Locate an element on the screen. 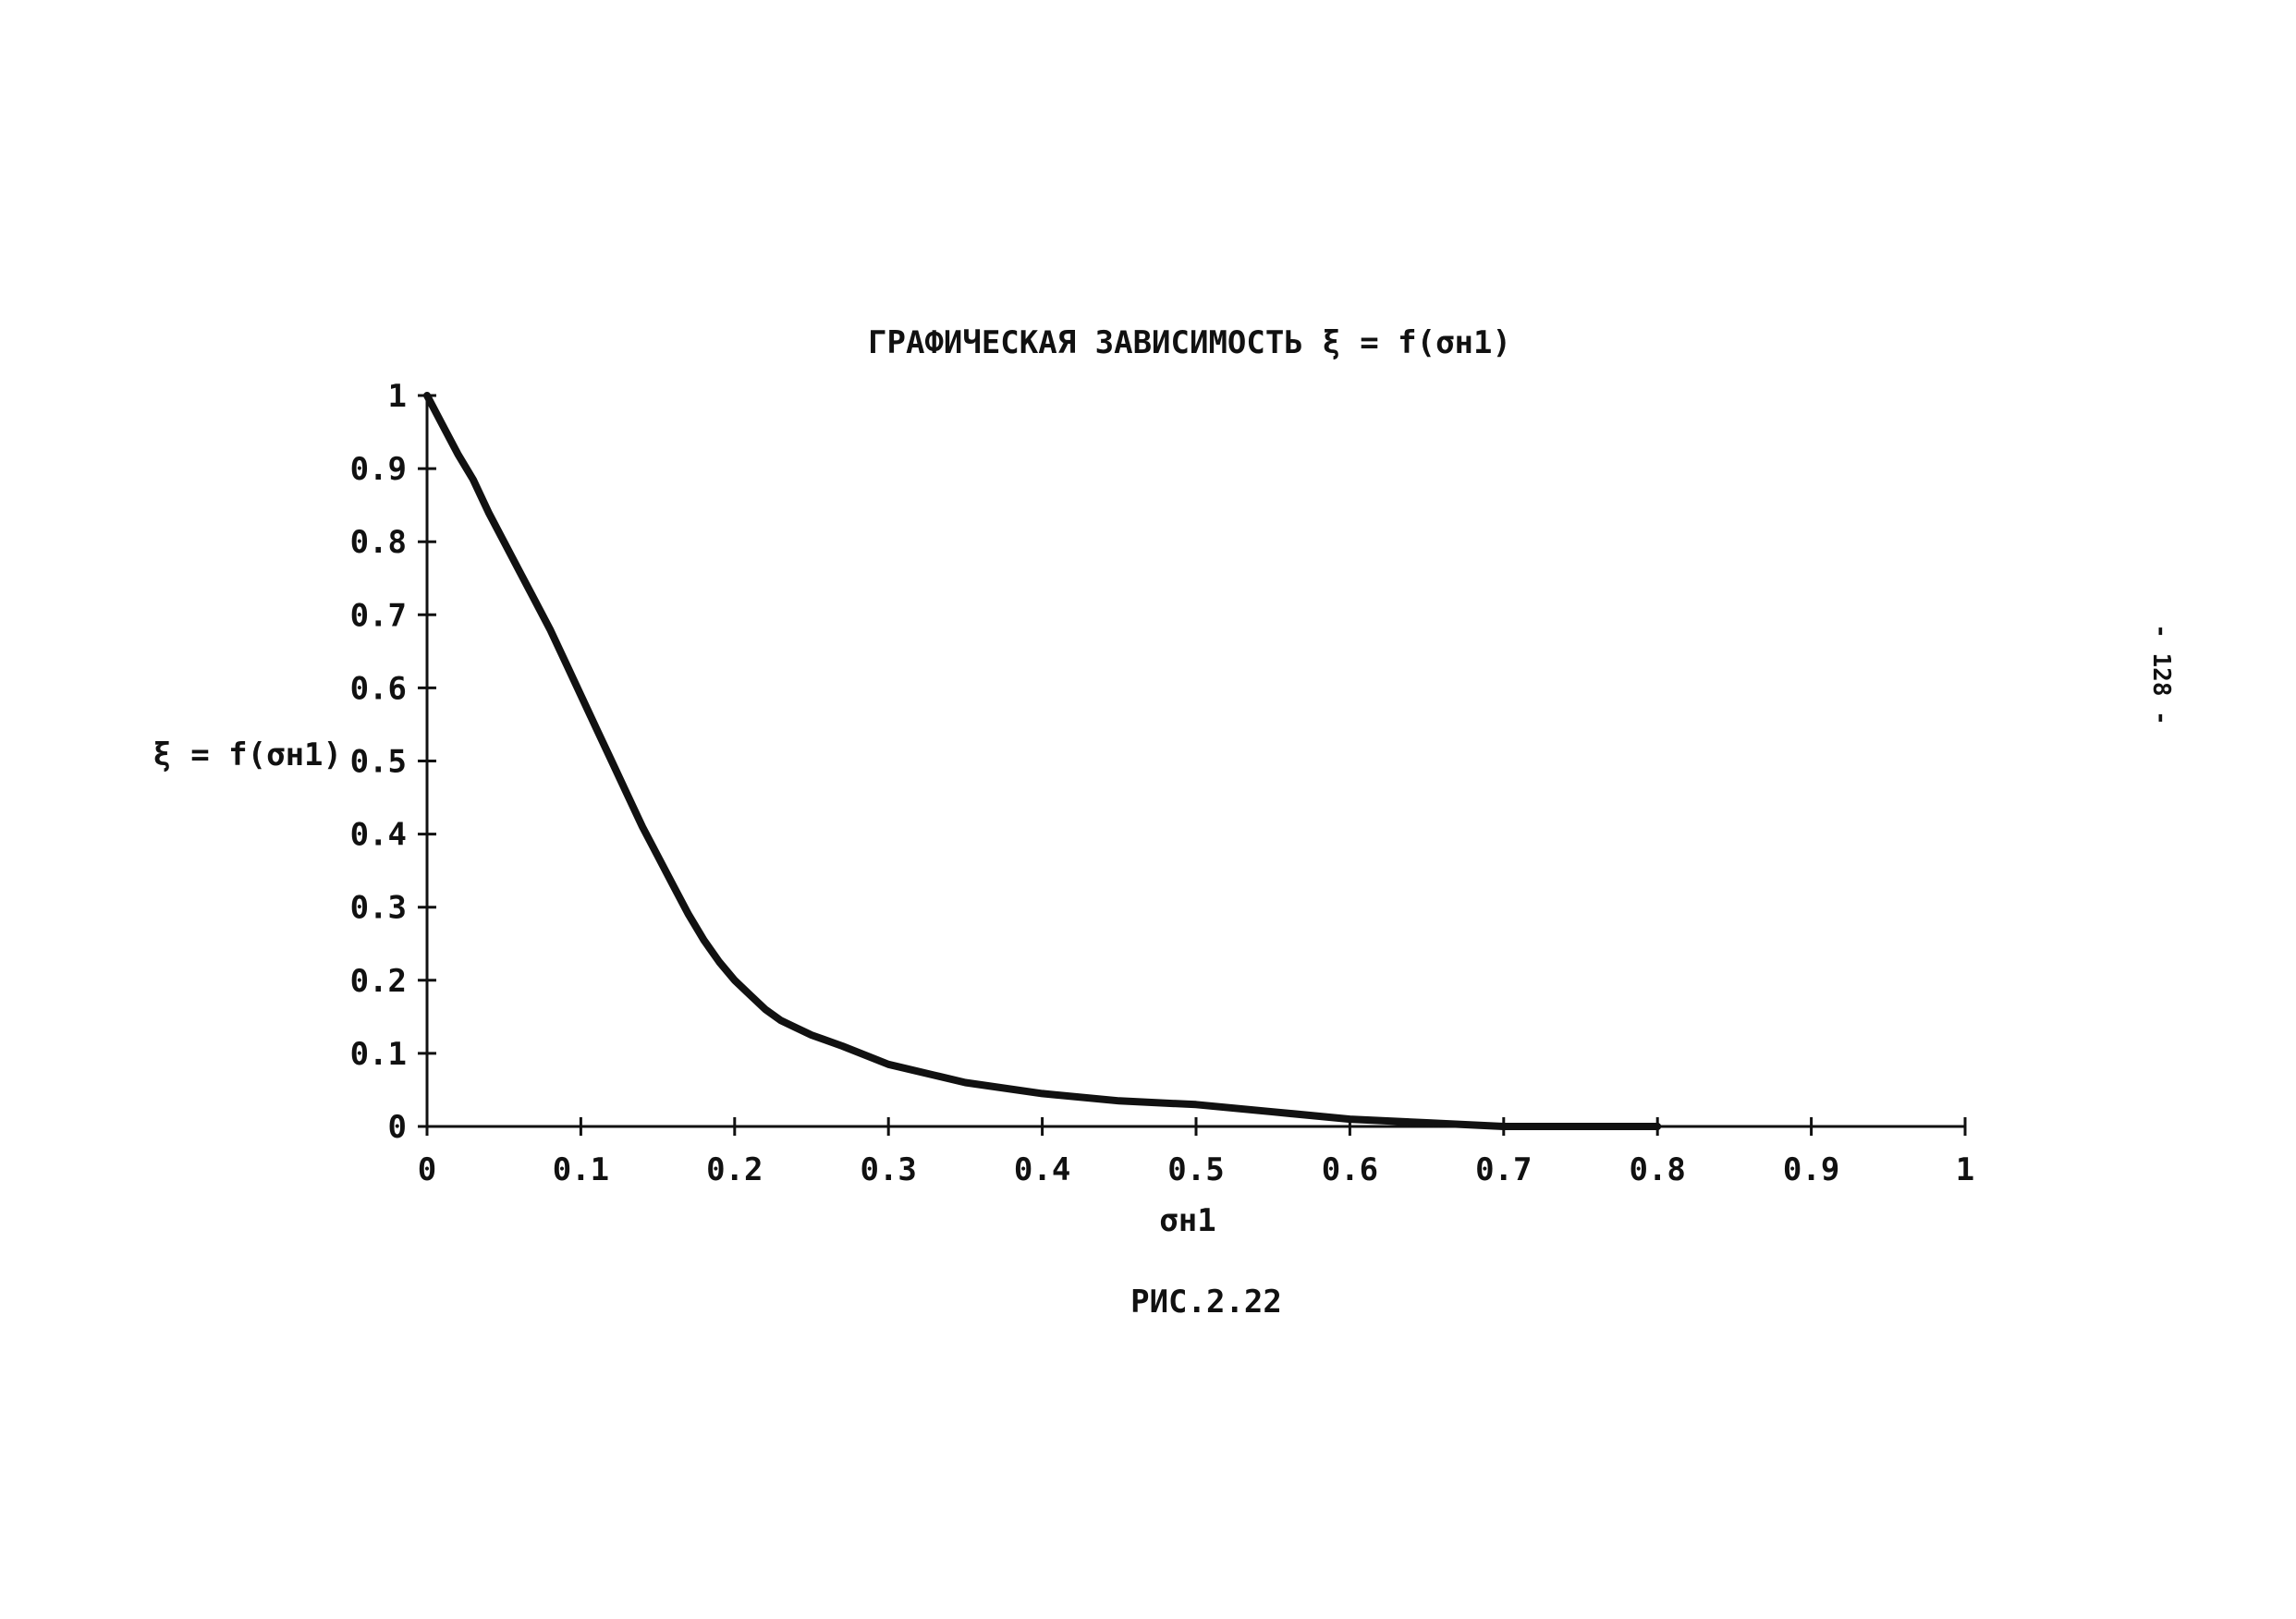 This screenshot has width=2296, height=1619. x-tick-label: 0.2 is located at coordinates (734, 1169).